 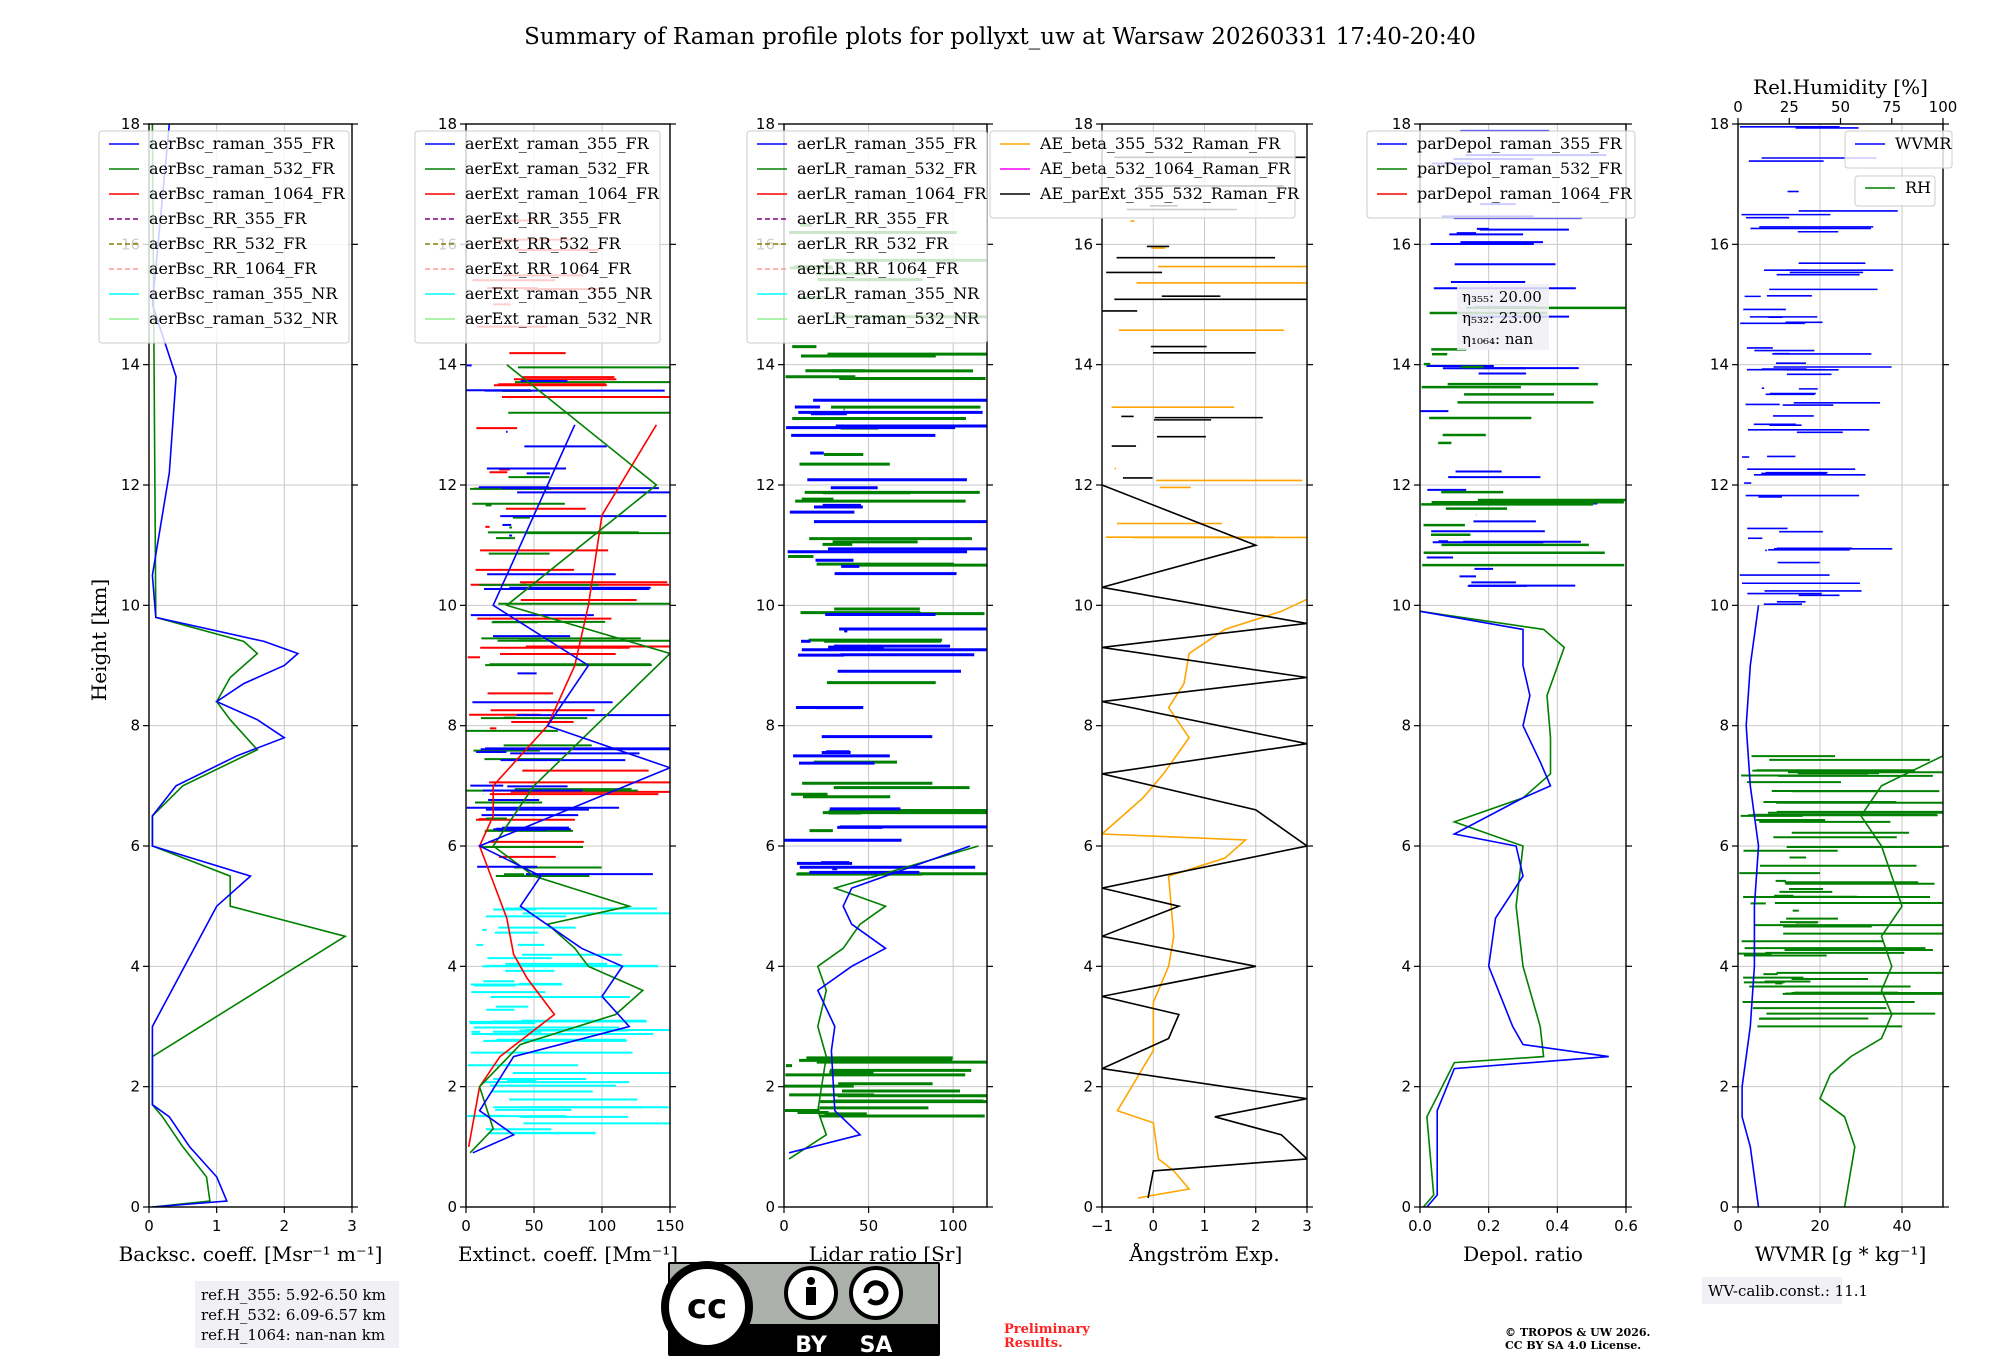 I want to click on legend-label: aerLR_raman_355_NR, so click(x=888, y=293).